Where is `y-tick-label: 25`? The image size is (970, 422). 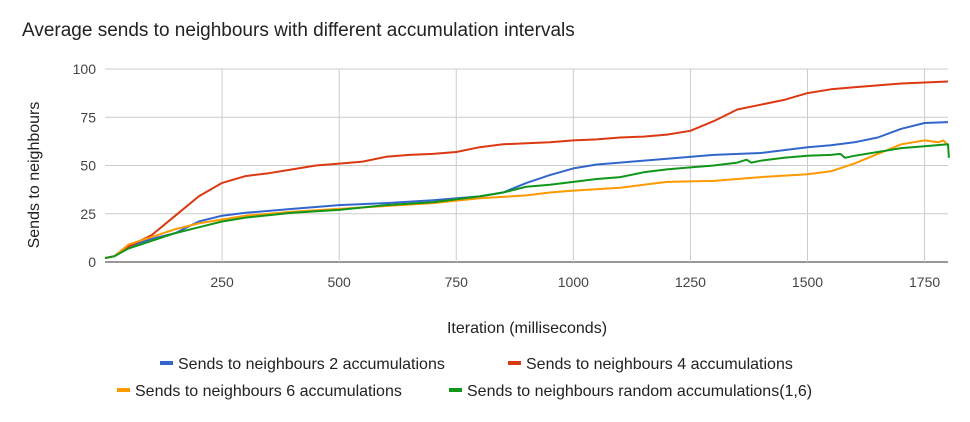 y-tick-label: 25 is located at coordinates (88, 214).